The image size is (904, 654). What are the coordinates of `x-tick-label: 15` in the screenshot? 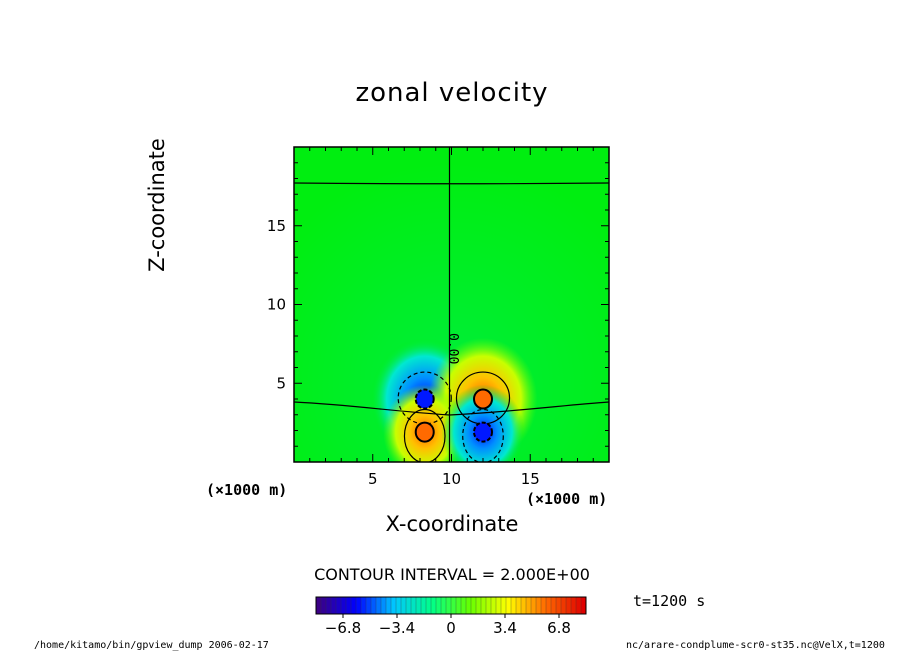 It's located at (530, 479).